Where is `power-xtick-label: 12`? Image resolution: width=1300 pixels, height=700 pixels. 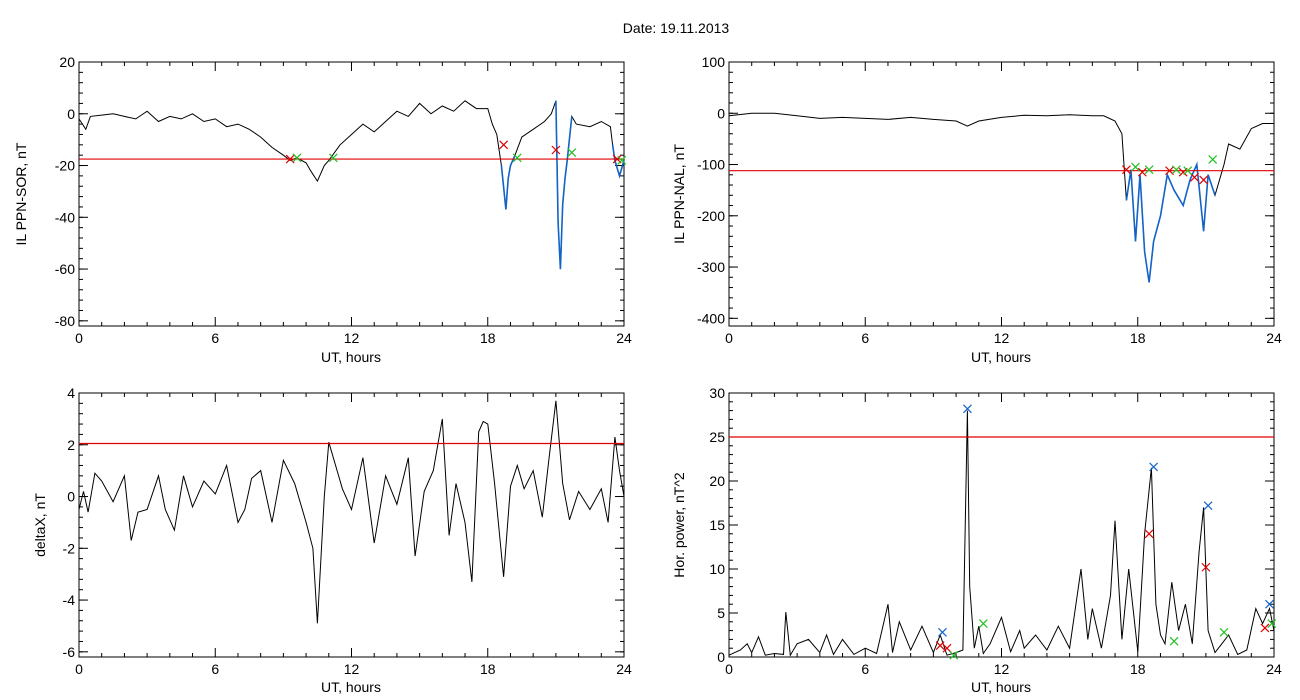 power-xtick-label: 12 is located at coordinates (1002, 669).